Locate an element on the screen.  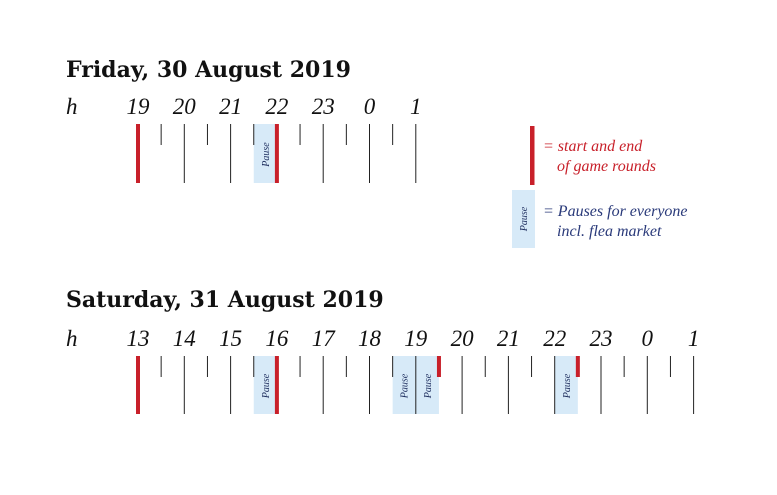
day-title-friday: Friday, 30 August 2019 is located at coordinates (208, 70).